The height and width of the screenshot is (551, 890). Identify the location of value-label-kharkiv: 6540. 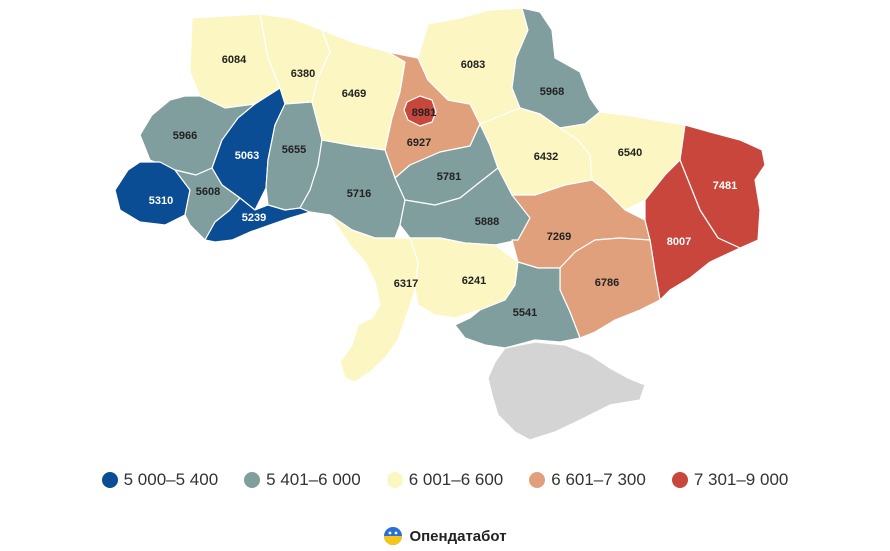
(630, 153).